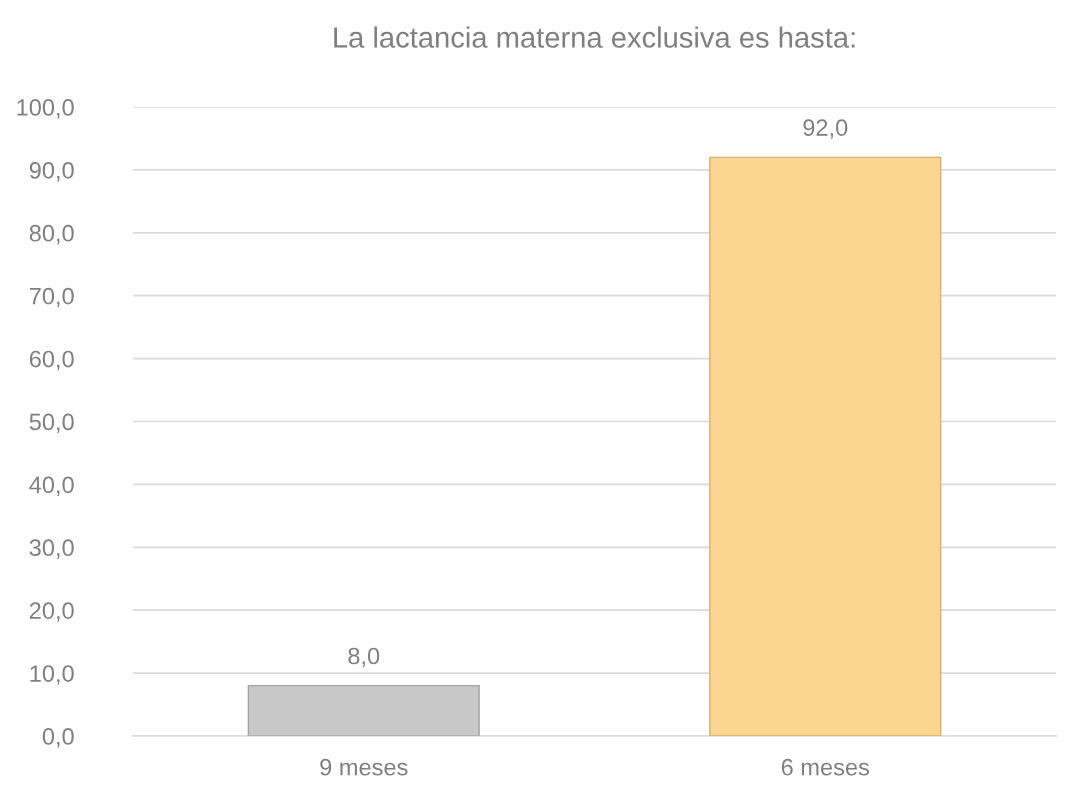  What do you see at coordinates (51, 549) in the screenshot?
I see `y-tick-label: 30,0` at bounding box center [51, 549].